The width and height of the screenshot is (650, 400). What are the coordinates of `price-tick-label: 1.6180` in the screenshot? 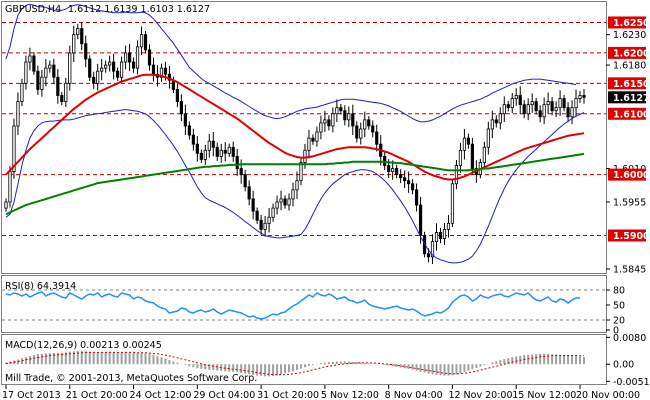 It's located at (629, 66).